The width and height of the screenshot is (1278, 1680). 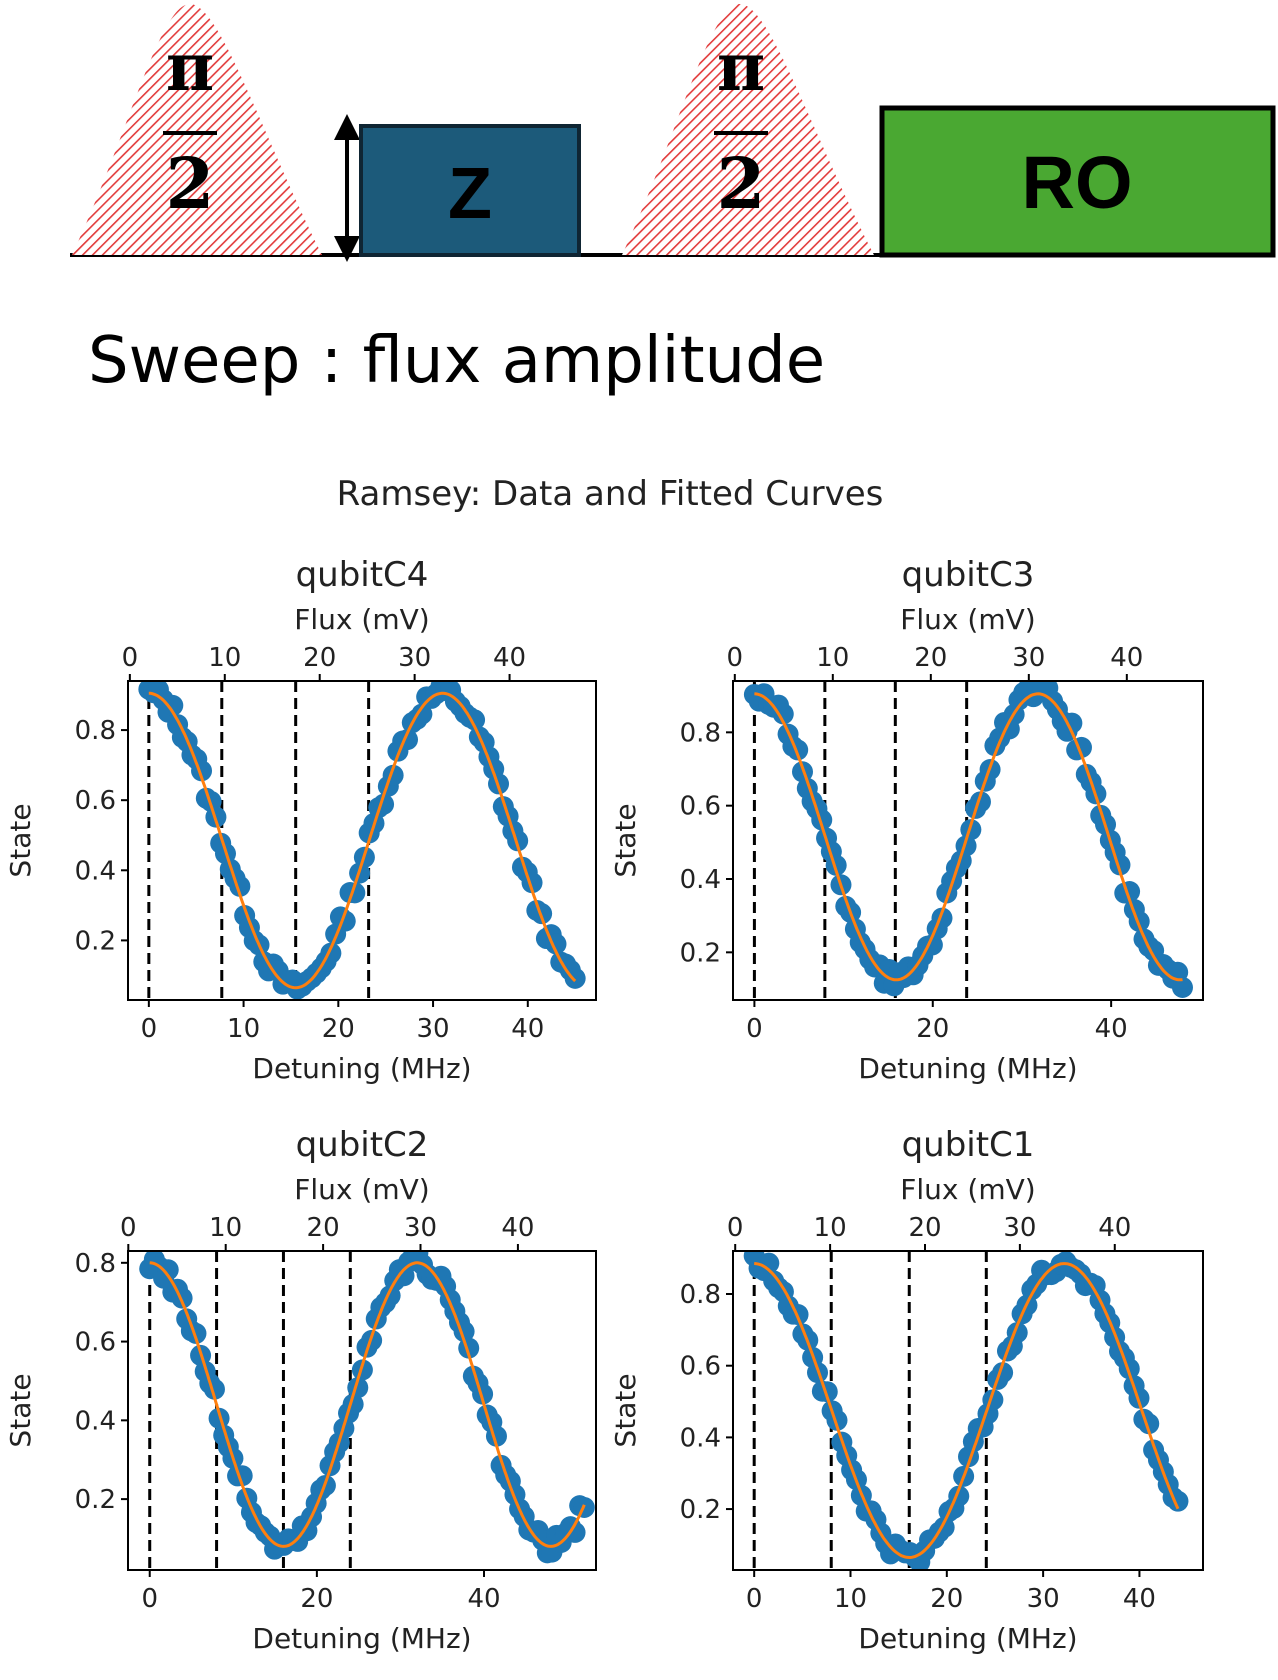 What do you see at coordinates (190, 67) in the screenshot?
I see `pulse1-numerator: π` at bounding box center [190, 67].